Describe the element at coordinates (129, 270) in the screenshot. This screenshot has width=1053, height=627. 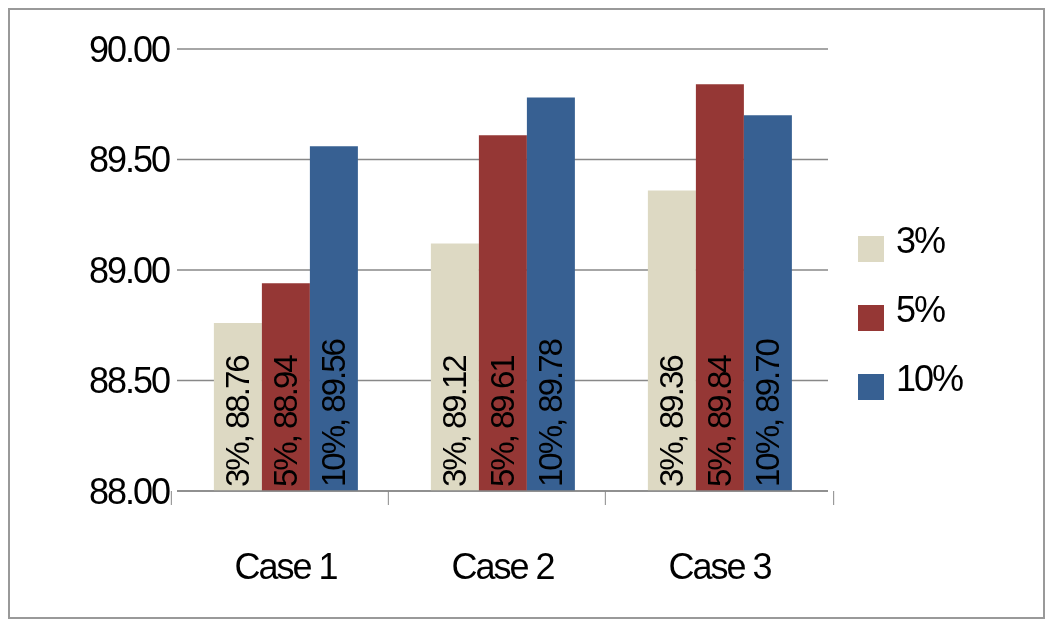
I see `y-tick-label: 89.00` at that location.